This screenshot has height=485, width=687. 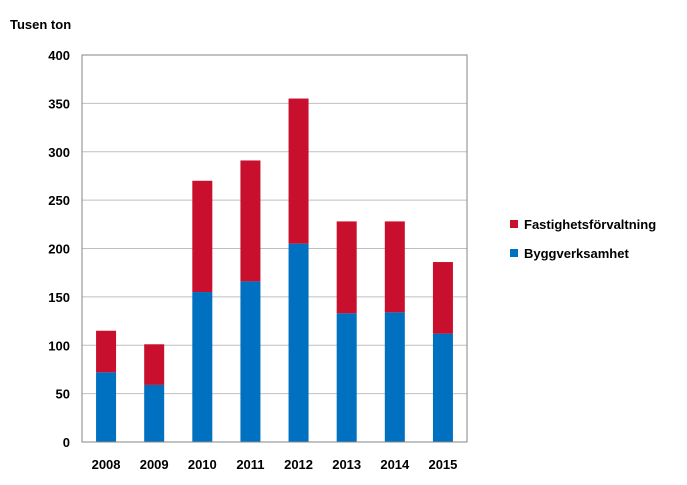 I want to click on bar-byggverksamhet-2009, so click(x=154, y=413).